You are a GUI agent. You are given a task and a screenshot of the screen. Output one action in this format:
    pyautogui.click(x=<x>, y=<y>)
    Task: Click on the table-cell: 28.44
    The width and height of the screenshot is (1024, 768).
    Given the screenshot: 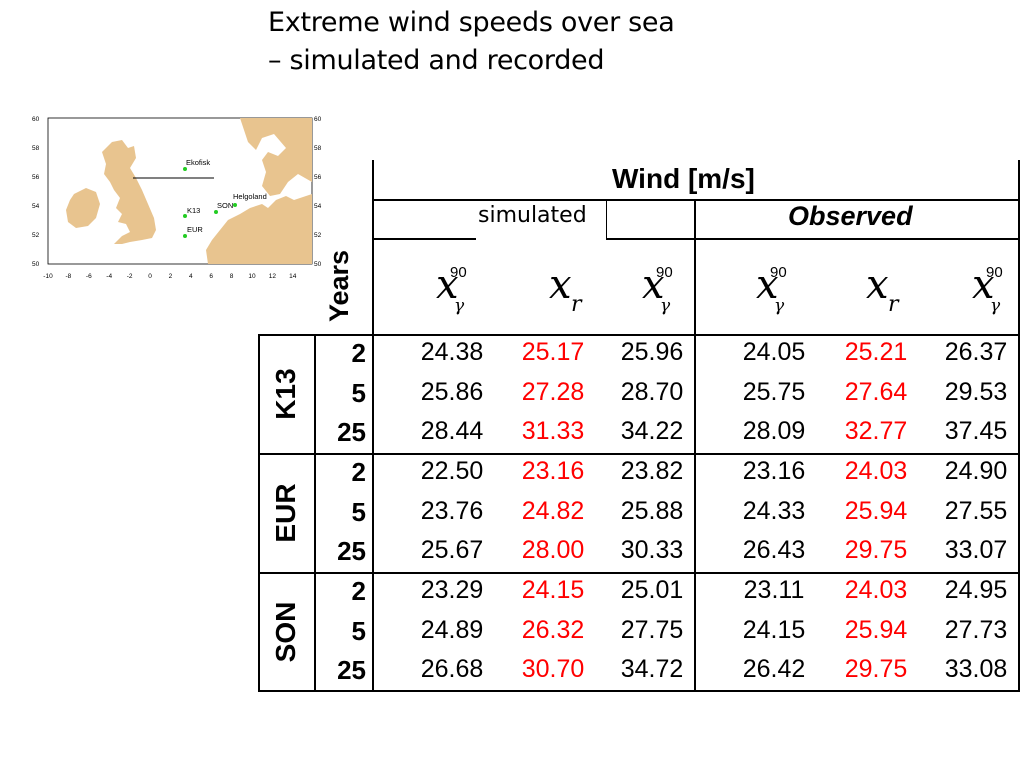 What is the action you would take?
    pyautogui.click(x=452, y=431)
    